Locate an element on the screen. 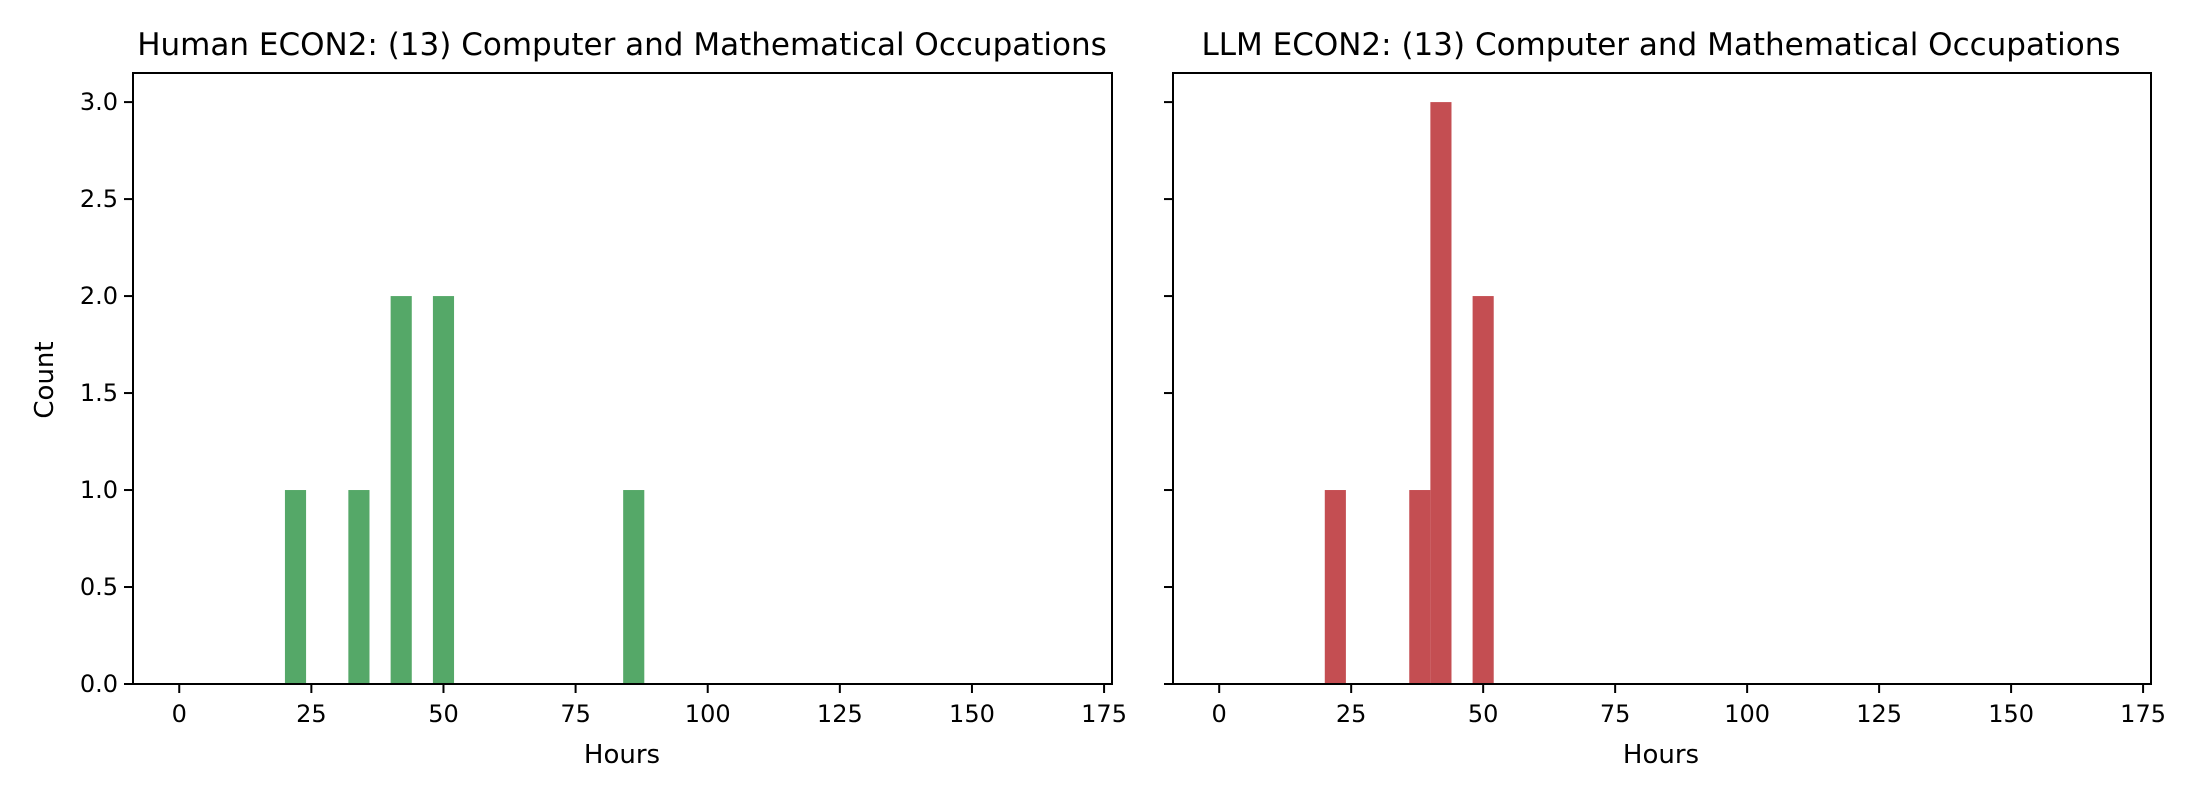 The width and height of the screenshot is (2200, 800). human-x-ticks: 0 25 50 75 100 125 150 175 is located at coordinates (649, 706).